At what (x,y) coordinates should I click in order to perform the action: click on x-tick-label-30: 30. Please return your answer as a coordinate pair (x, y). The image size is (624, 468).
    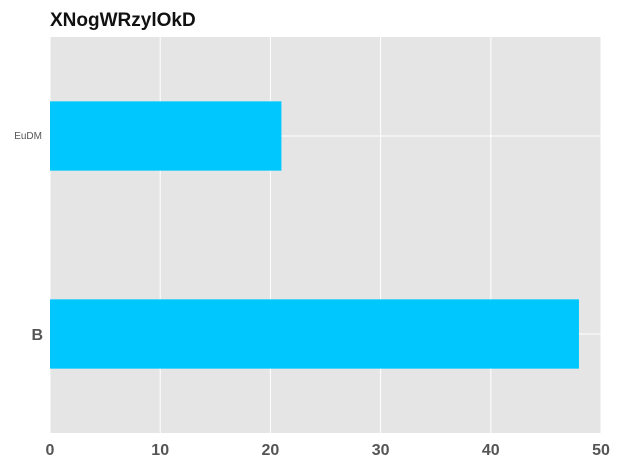
    Looking at the image, I should click on (381, 450).